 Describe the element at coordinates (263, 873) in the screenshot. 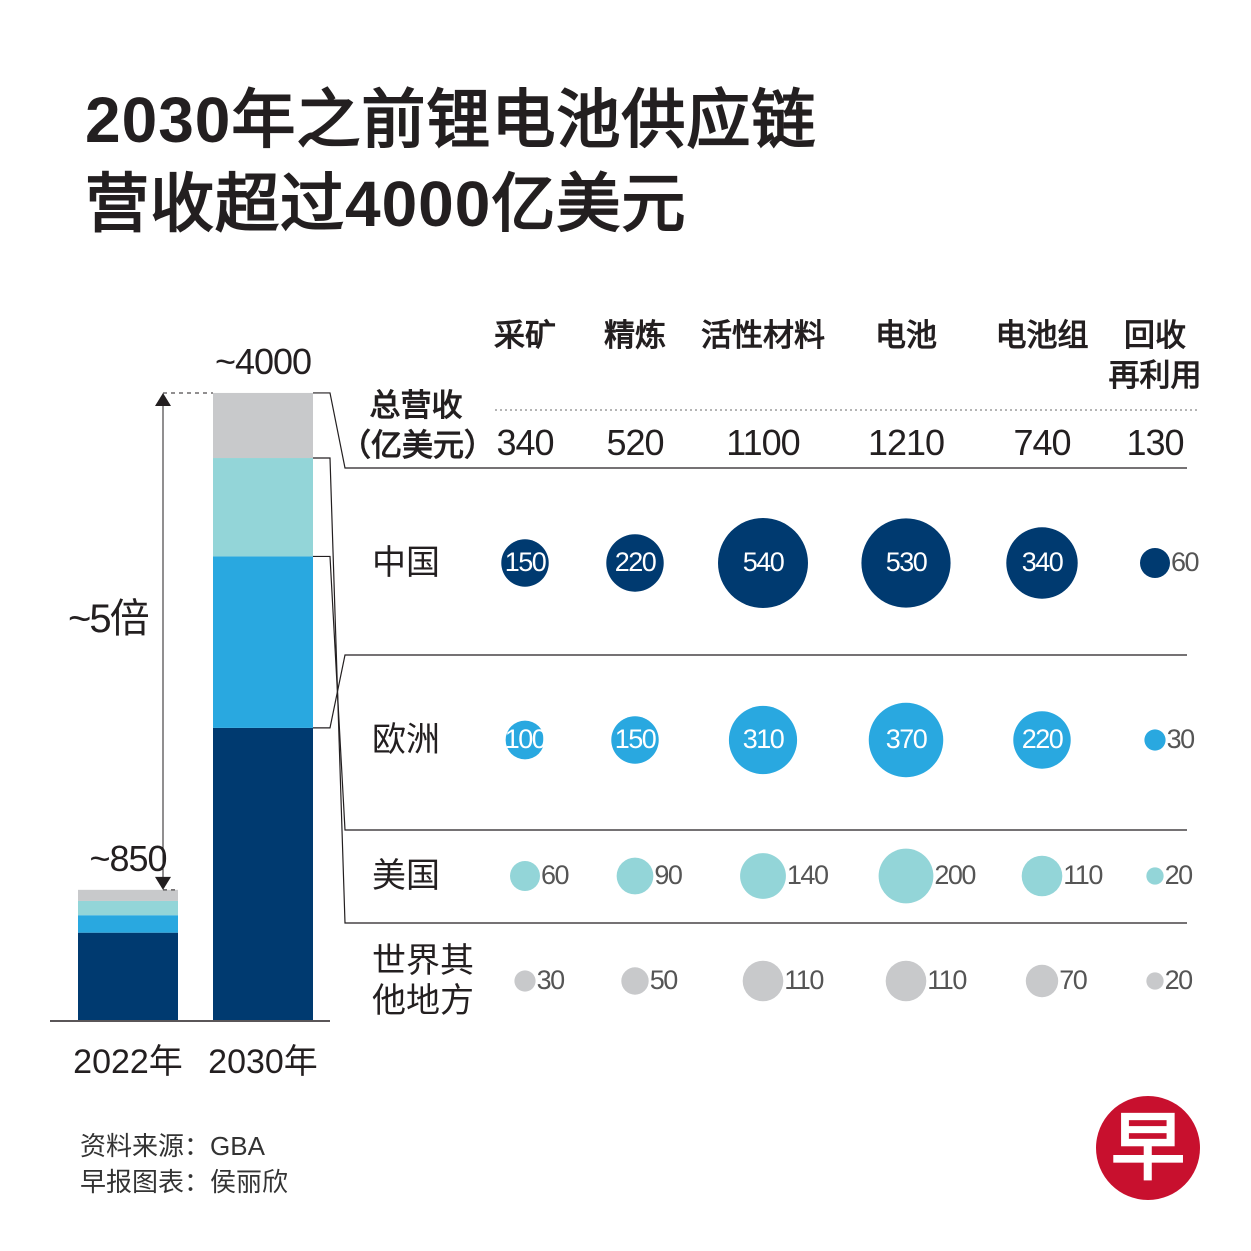

I see `bar-segment-2030年-中国` at that location.